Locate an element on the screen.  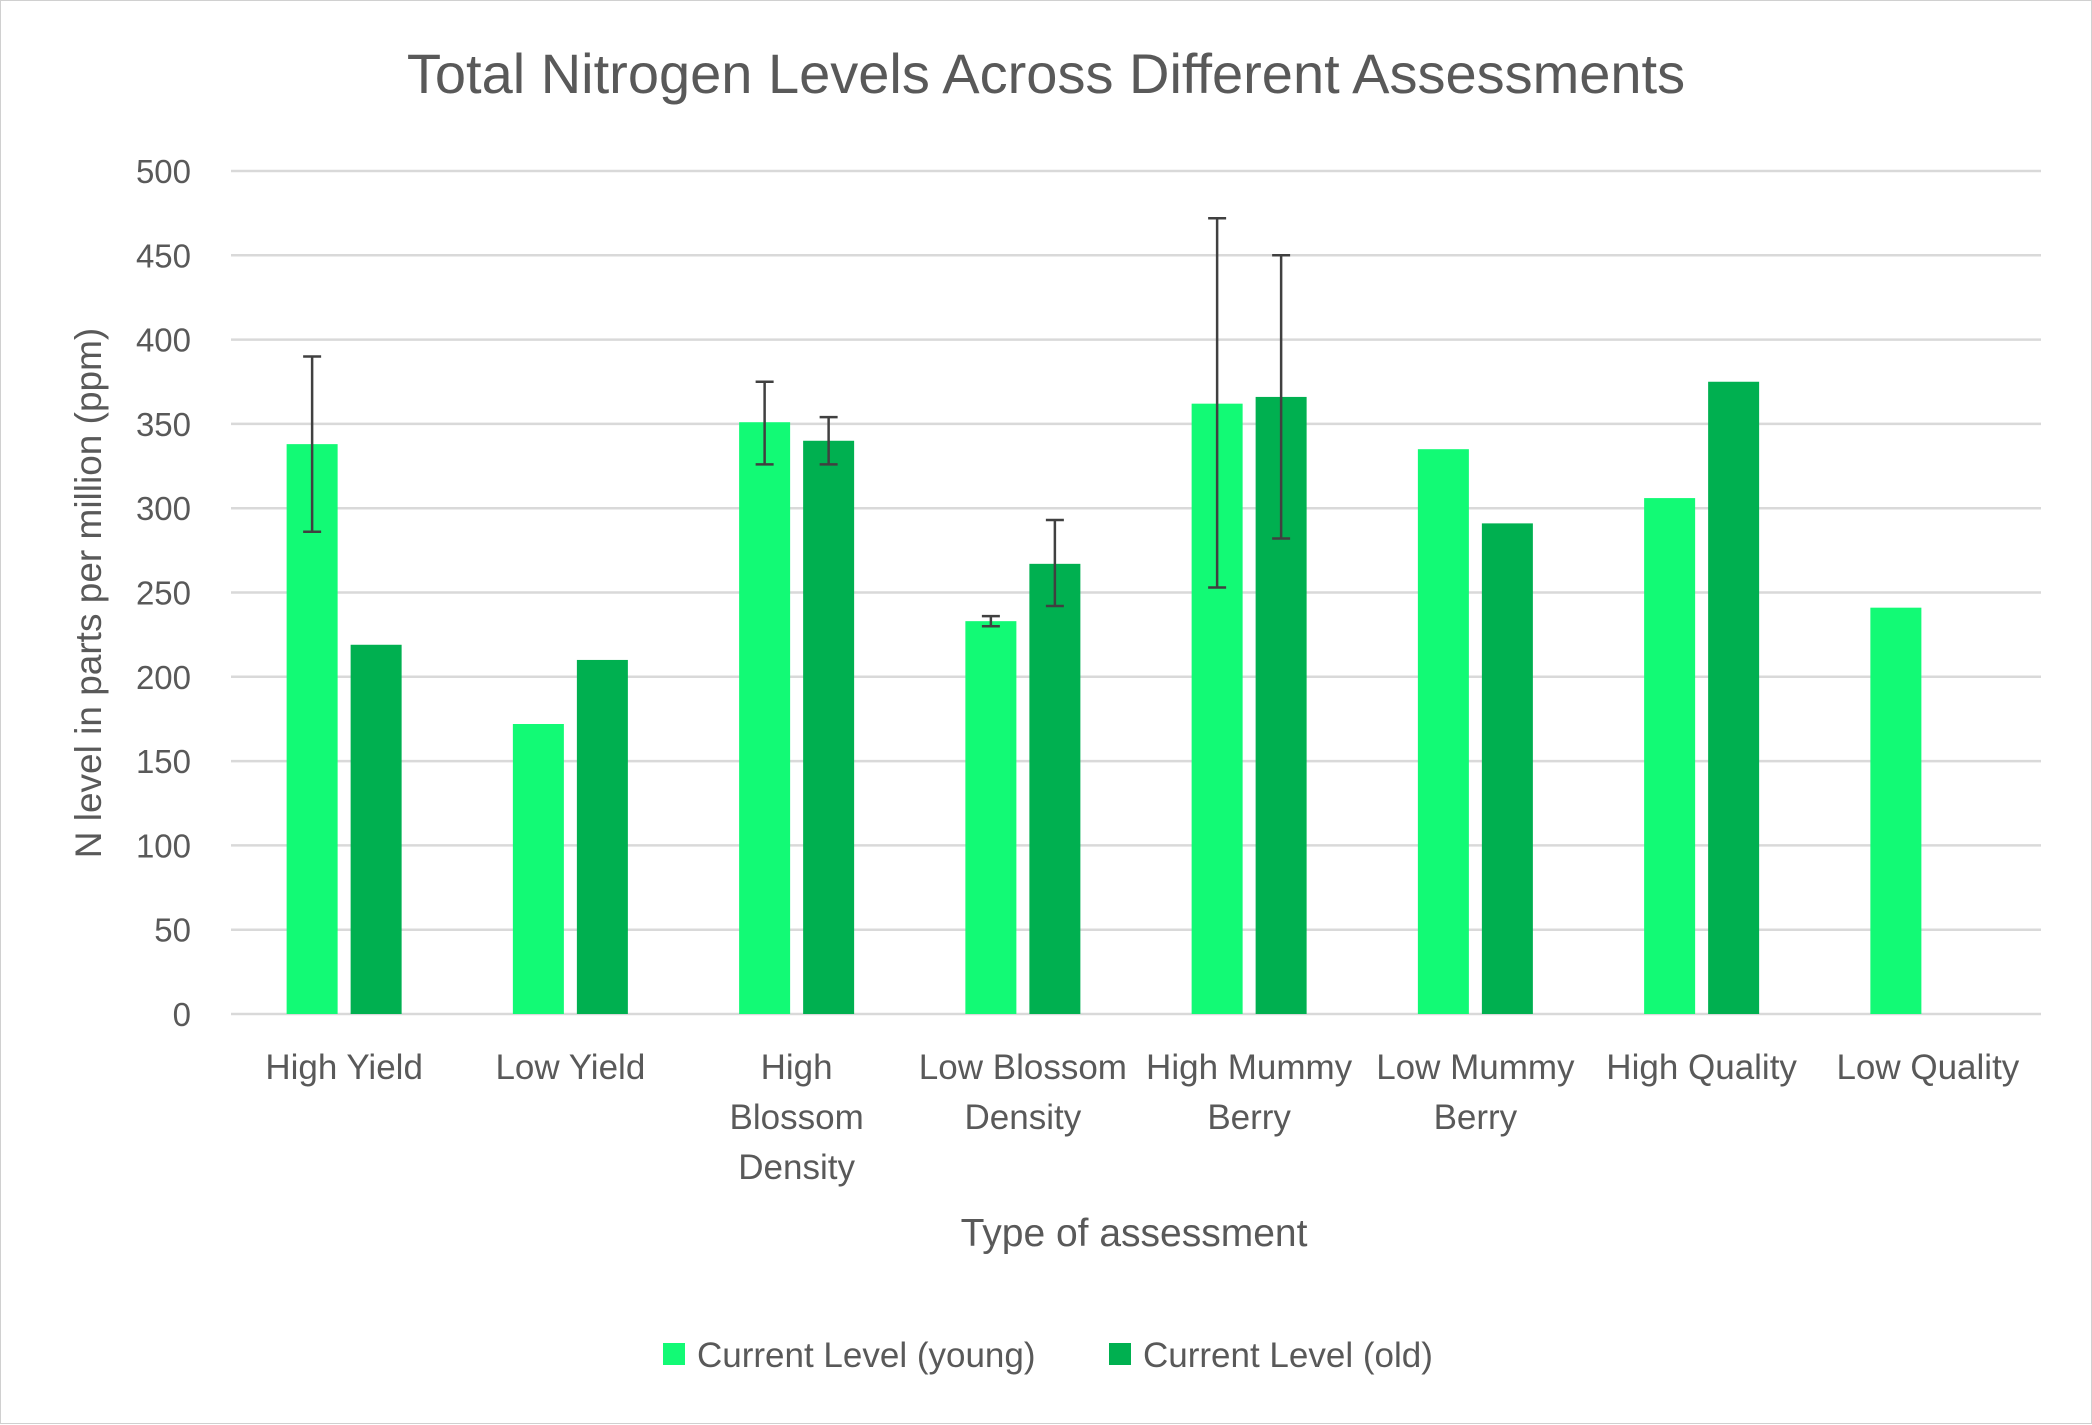
y-tick-label: 0 is located at coordinates (182, 1014).